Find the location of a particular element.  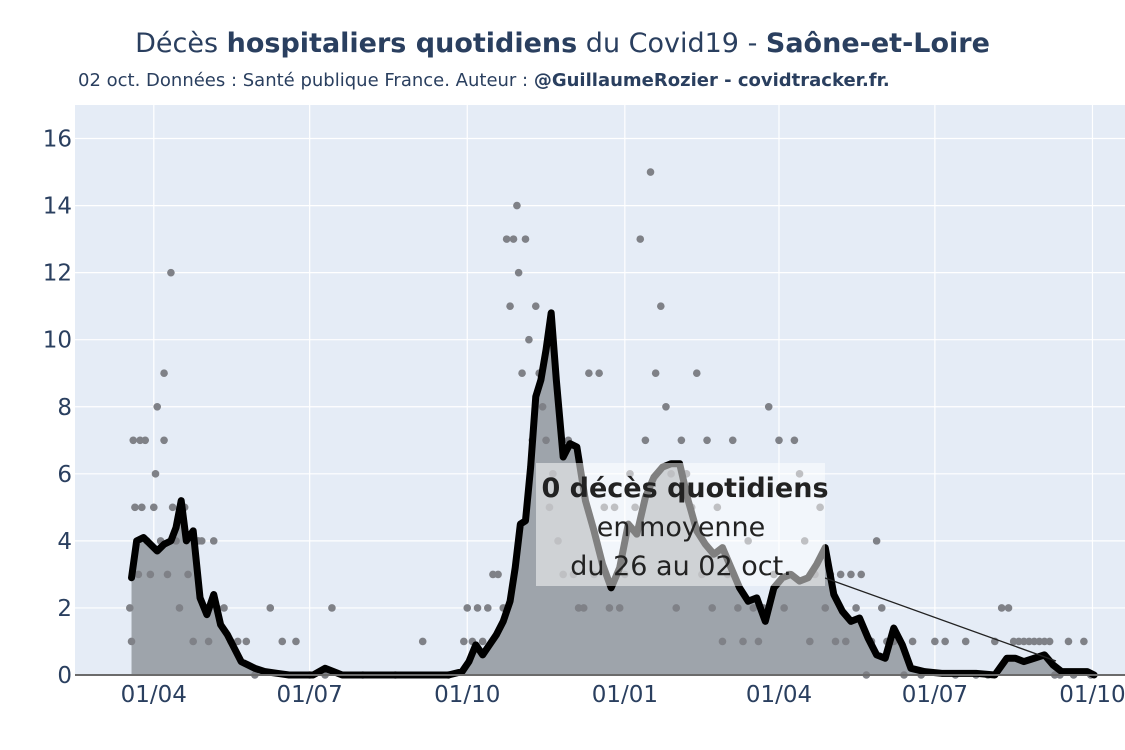

x-tick-label: 01/01 is located at coordinates (625, 695).